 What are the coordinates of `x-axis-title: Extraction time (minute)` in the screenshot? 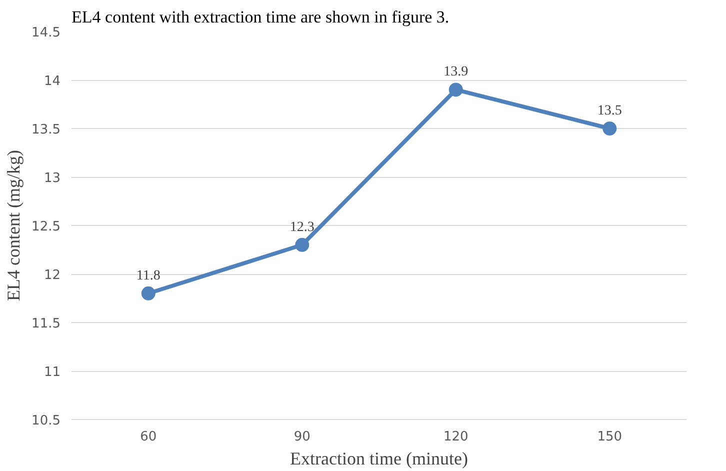 It's located at (379, 458).